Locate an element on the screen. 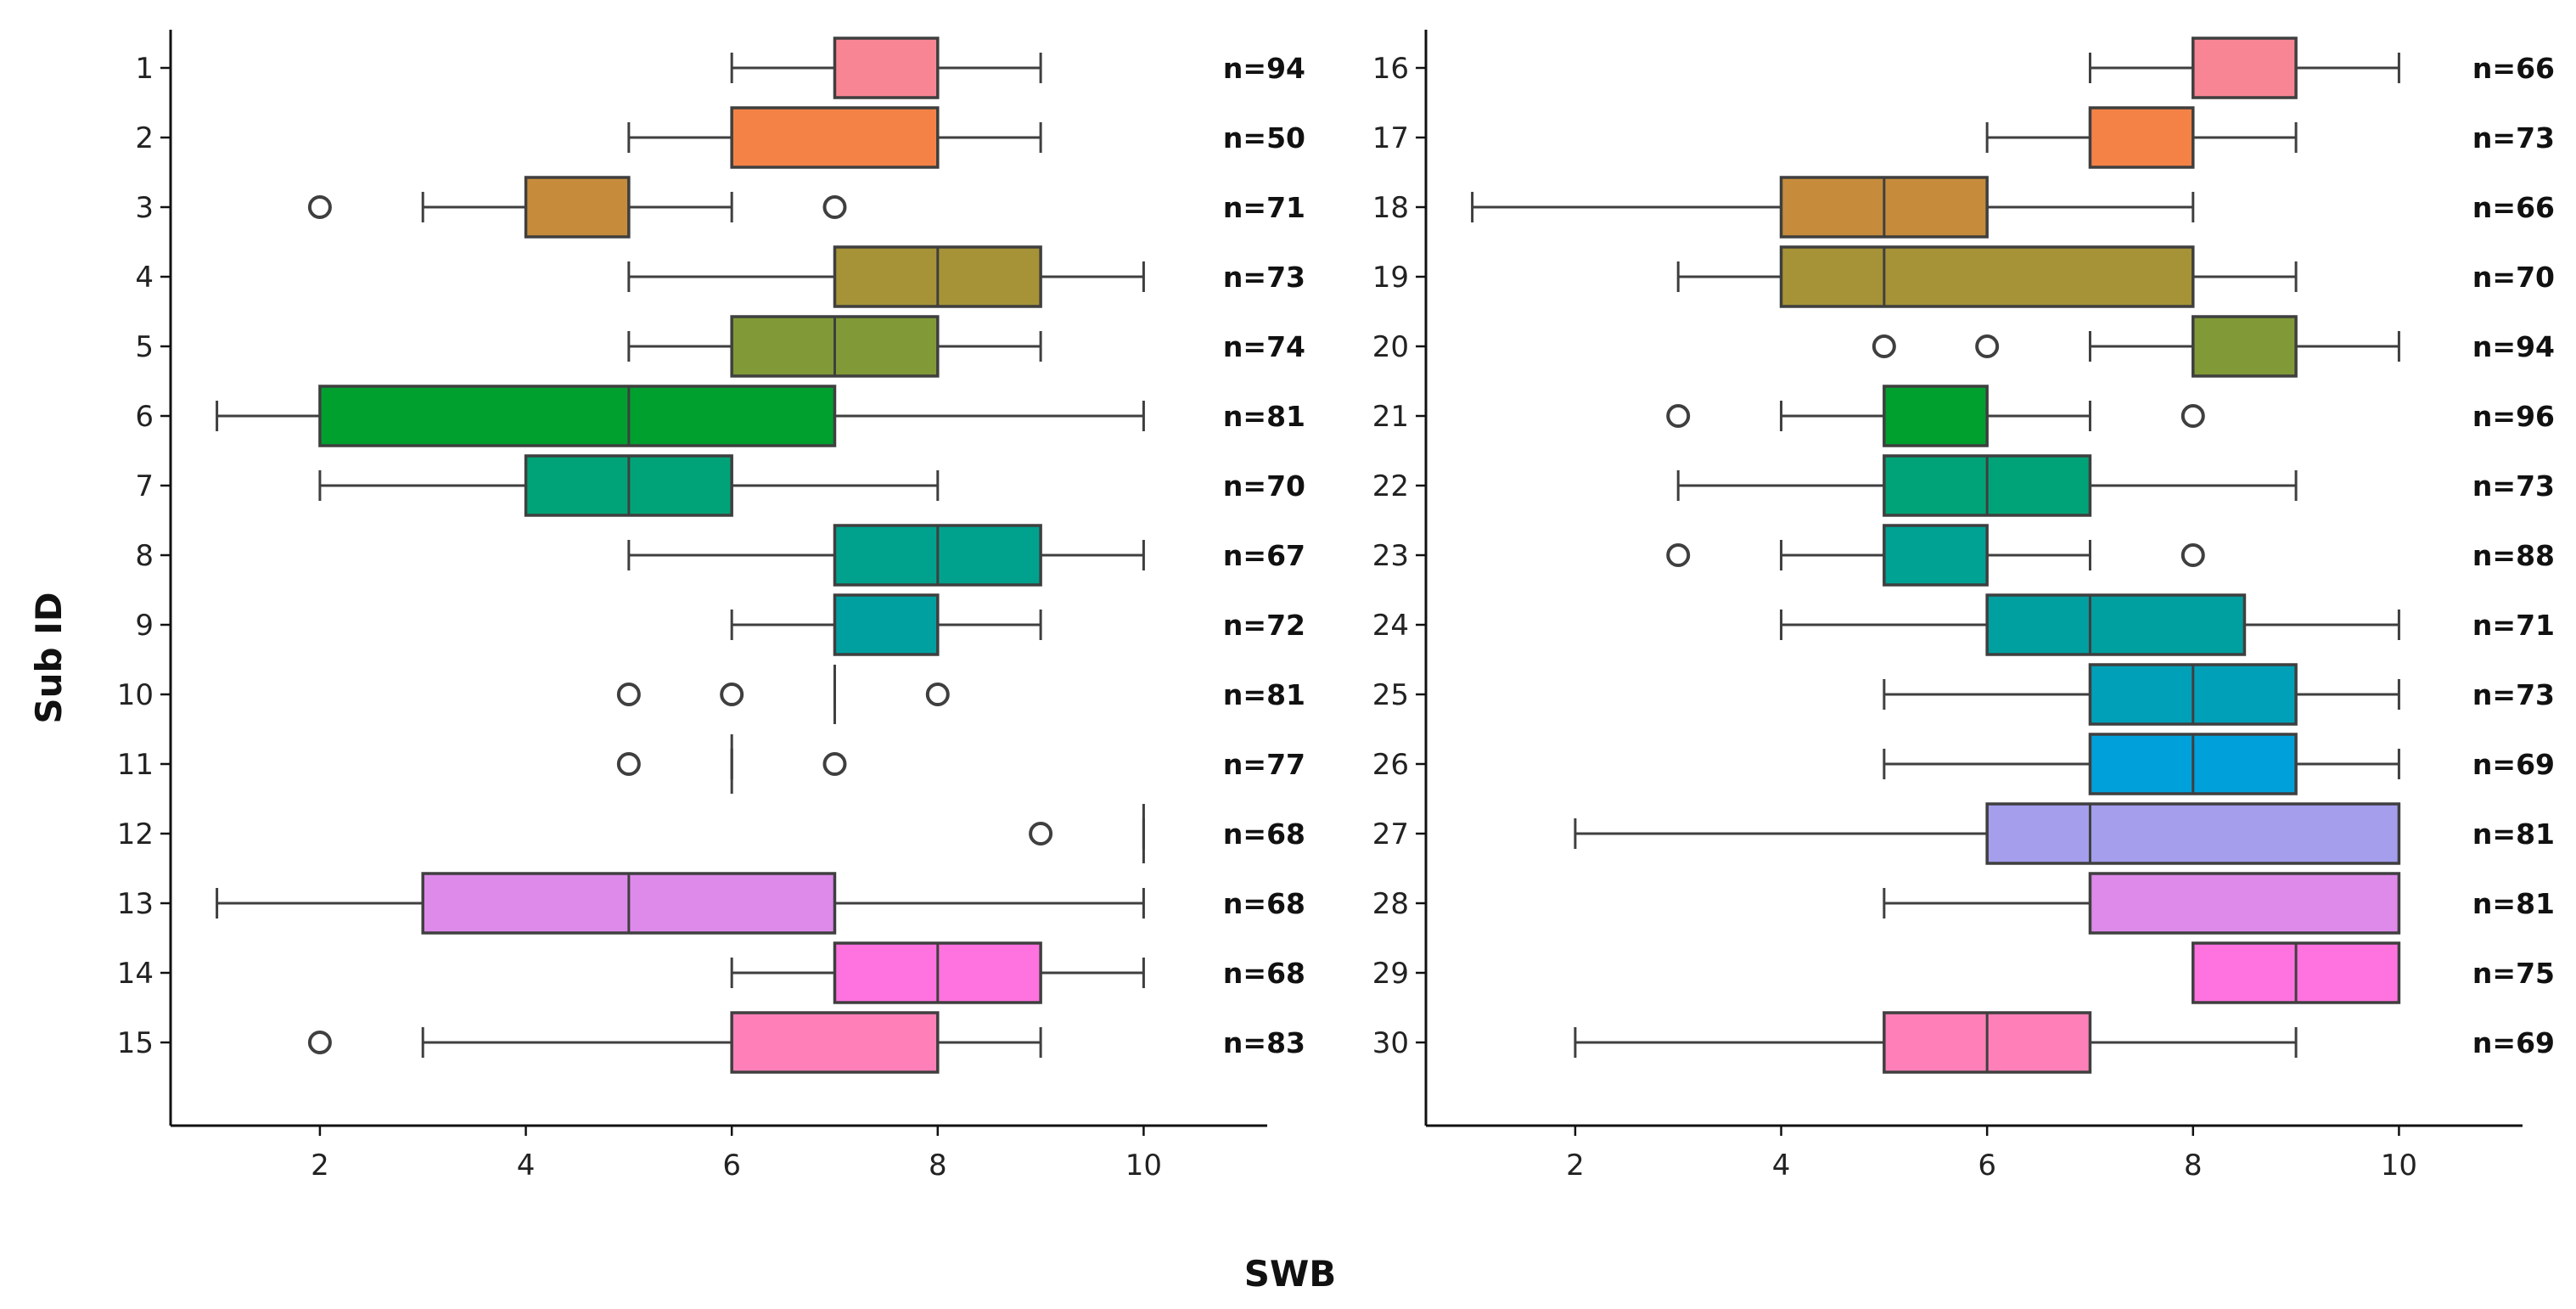 The height and width of the screenshot is (1309, 2576). box-24: 24 n=71 is located at coordinates (1964, 624).